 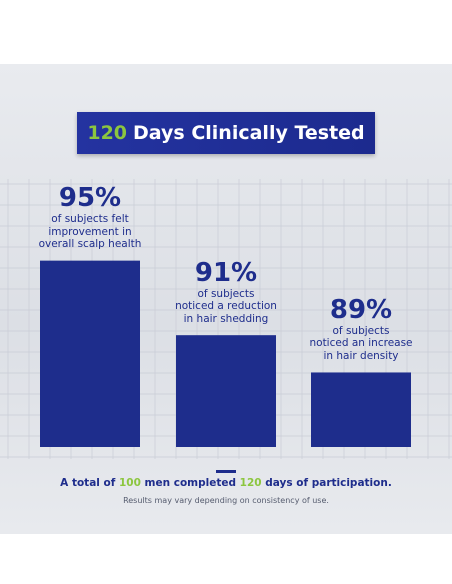 I want to click on summary-days-count: 120, so click(x=250, y=483).